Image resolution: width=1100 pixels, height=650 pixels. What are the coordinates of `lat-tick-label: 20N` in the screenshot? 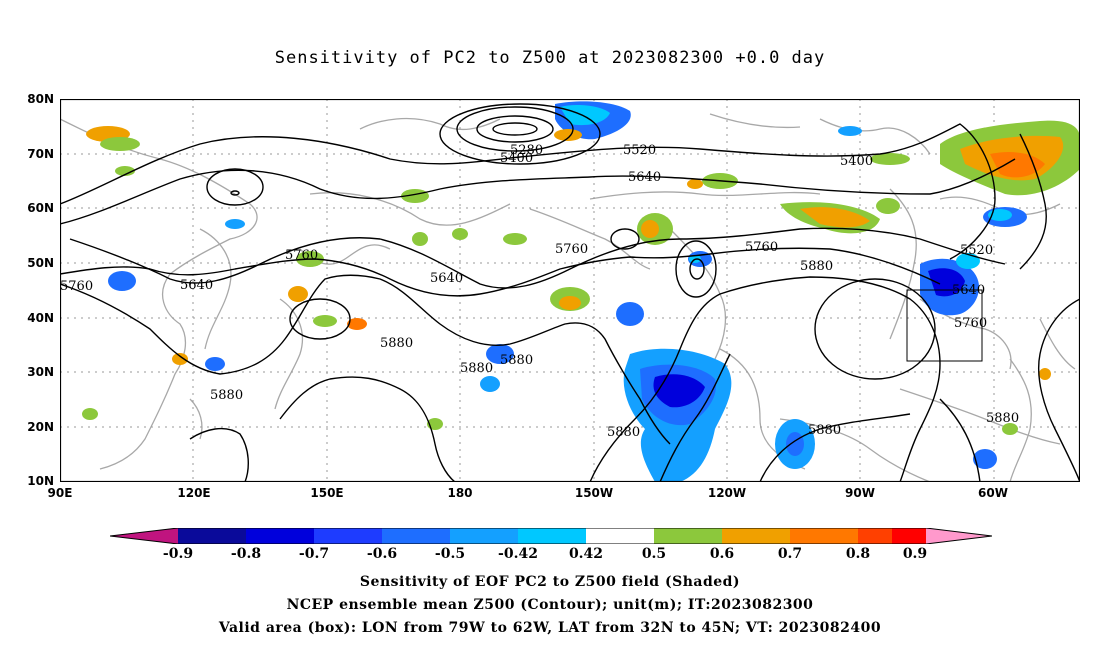 It's located at (40, 427).